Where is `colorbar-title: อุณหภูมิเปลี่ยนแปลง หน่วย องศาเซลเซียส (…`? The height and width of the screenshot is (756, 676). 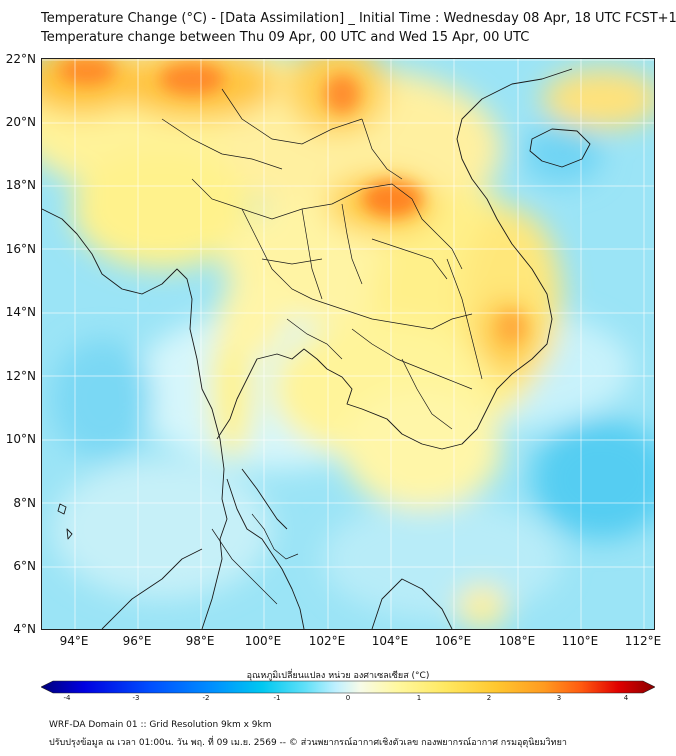 colorbar-title: อุณหภูมิเปลี่ยนแปลง หน่วย องศาเซลเซียส (… is located at coordinates (338, 676).